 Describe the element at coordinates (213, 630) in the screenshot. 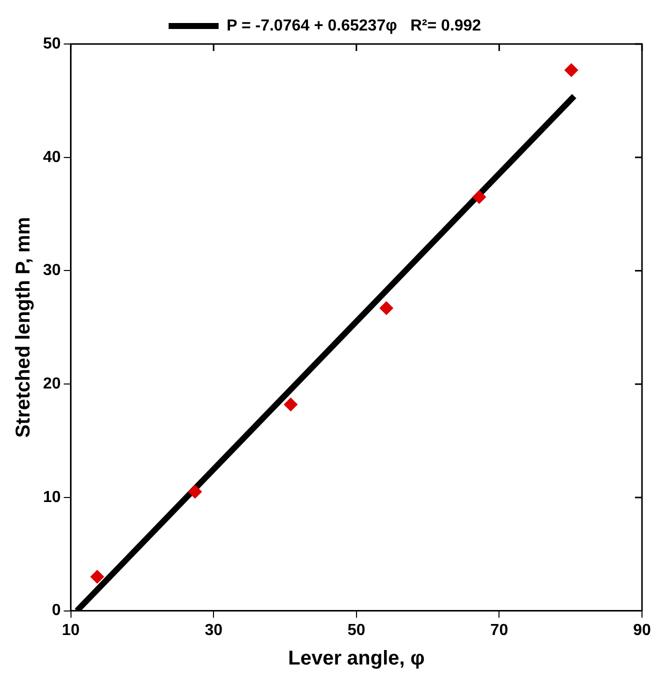

I see `x-tick-label: 30` at that location.